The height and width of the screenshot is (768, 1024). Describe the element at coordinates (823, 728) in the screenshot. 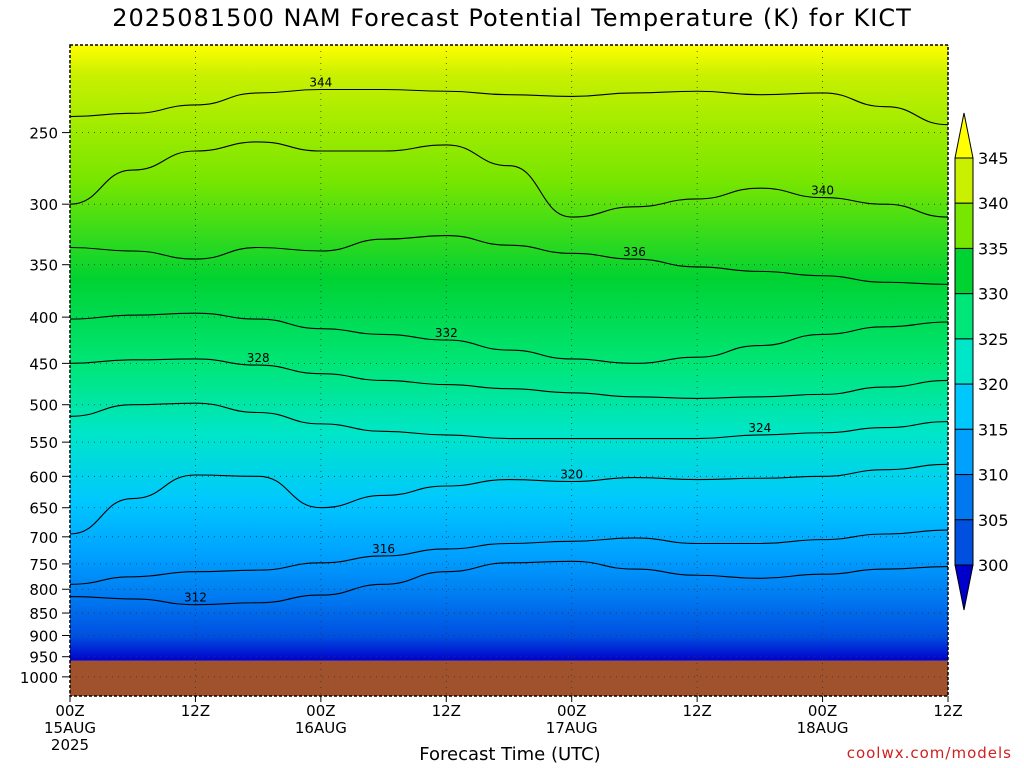

I see `x-tick-label: 18AUG` at that location.